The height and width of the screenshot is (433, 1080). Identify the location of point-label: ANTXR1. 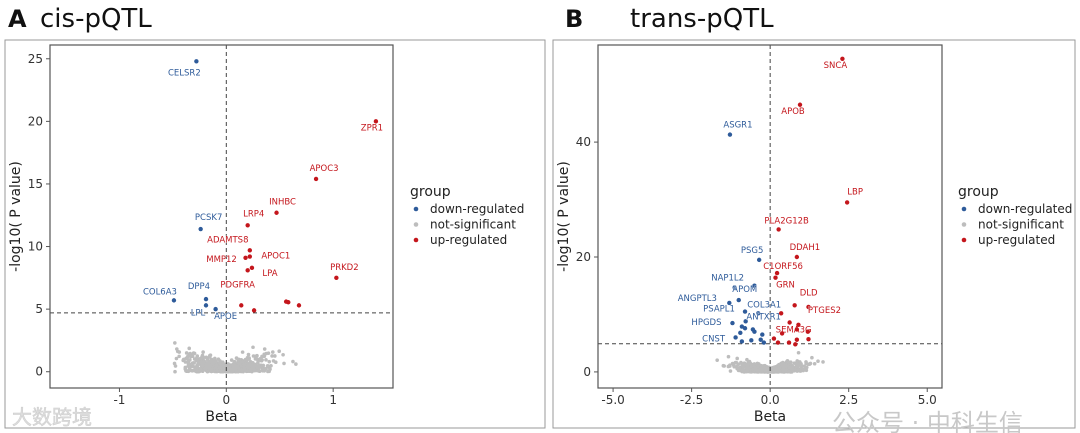
(763, 317).